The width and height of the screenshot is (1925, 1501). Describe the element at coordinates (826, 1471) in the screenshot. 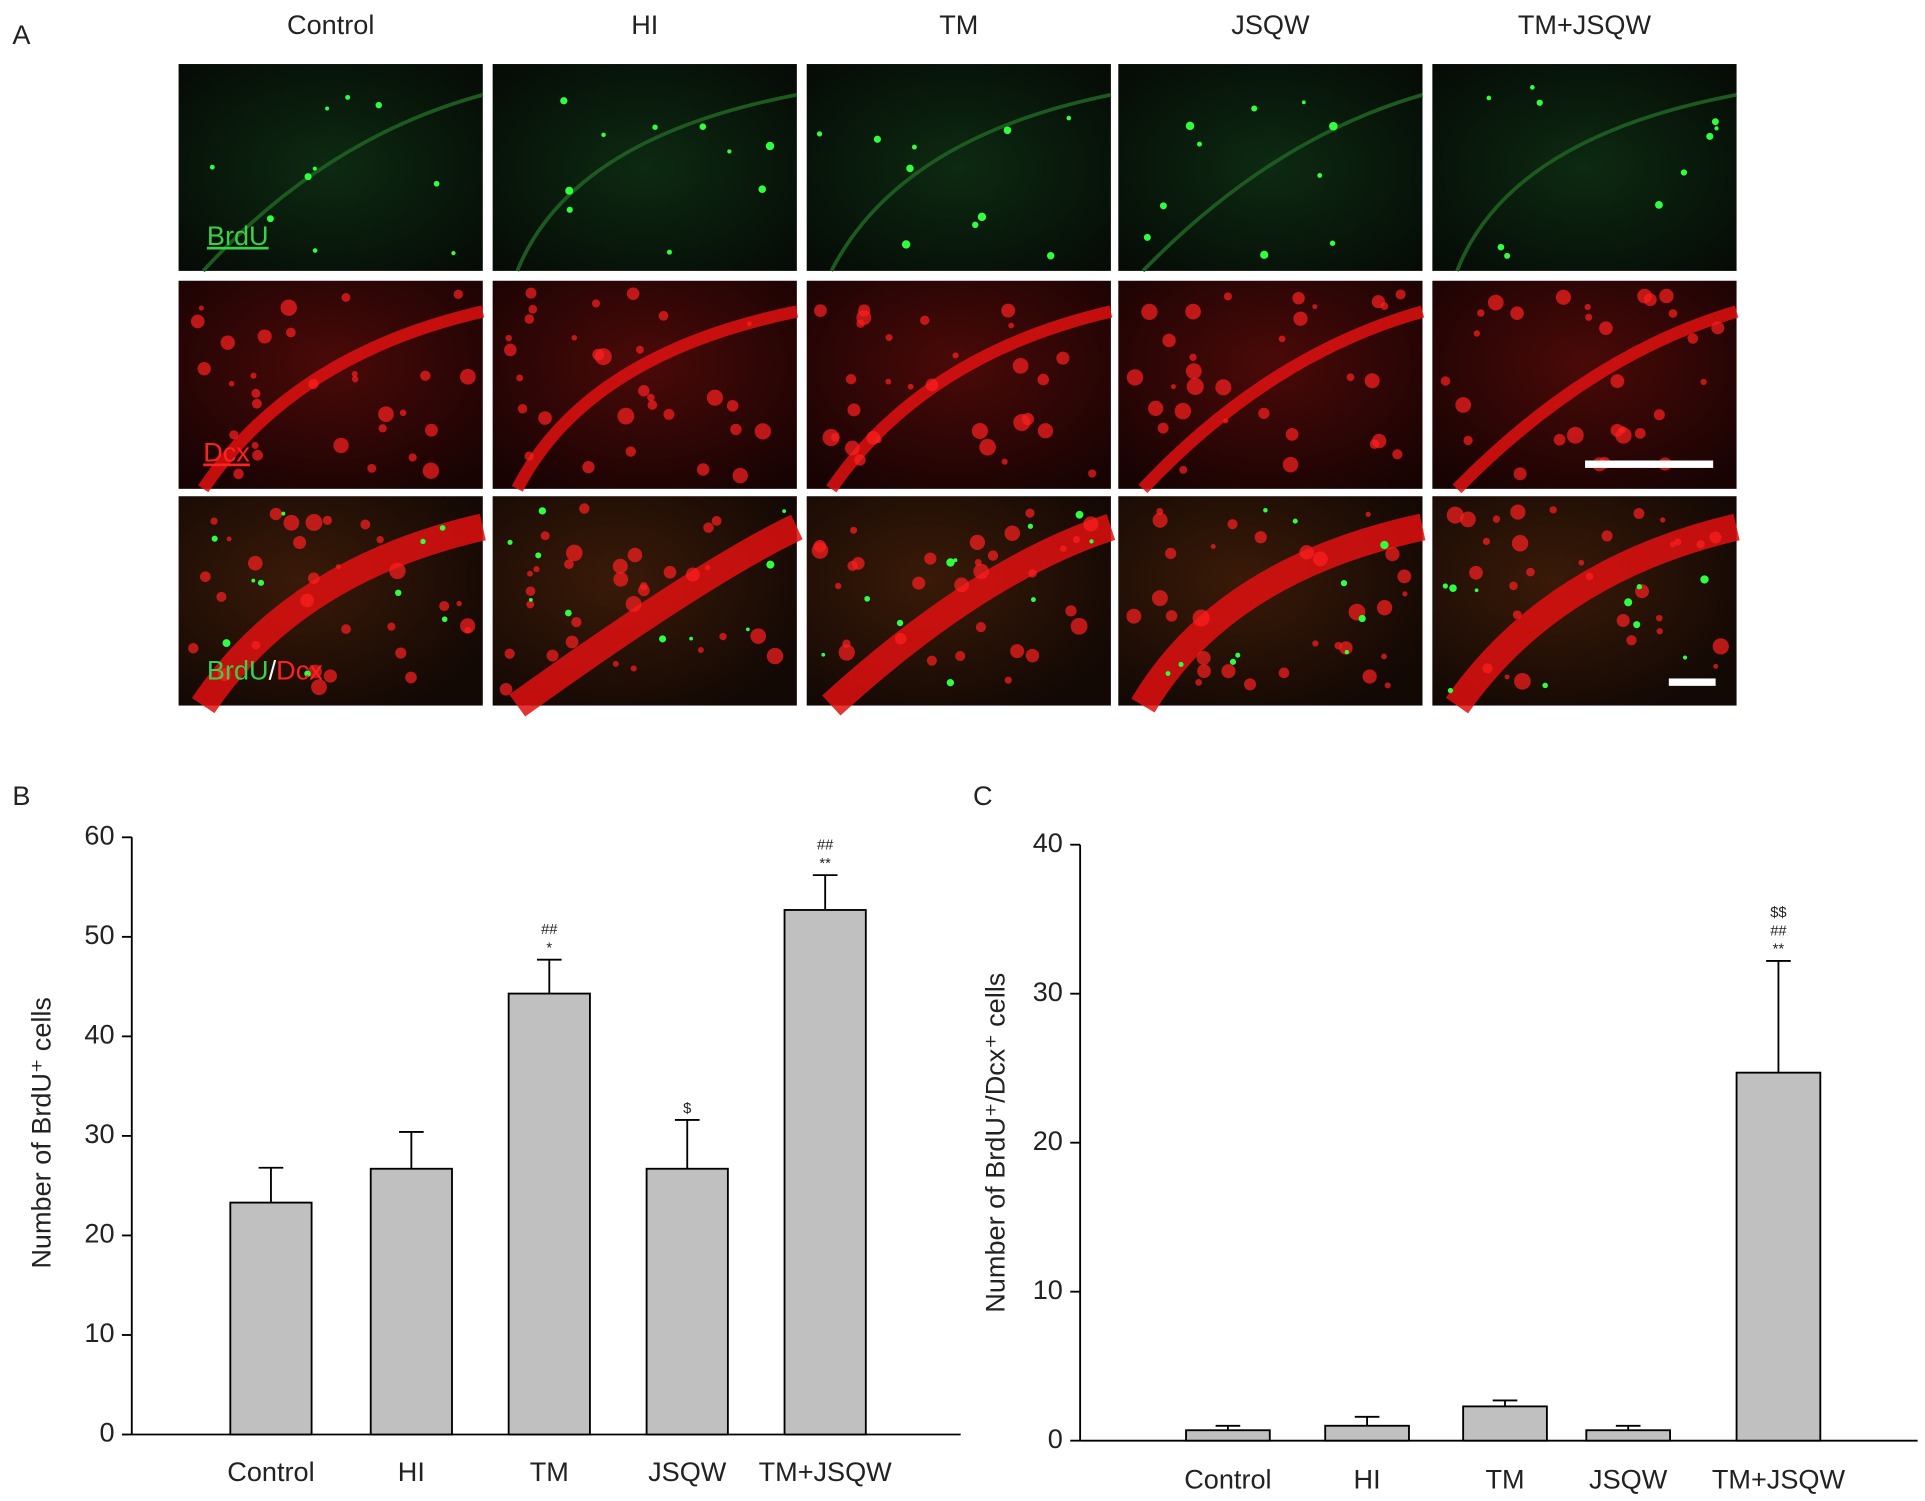

I see `x-tick-label: TM+JSQW` at that location.